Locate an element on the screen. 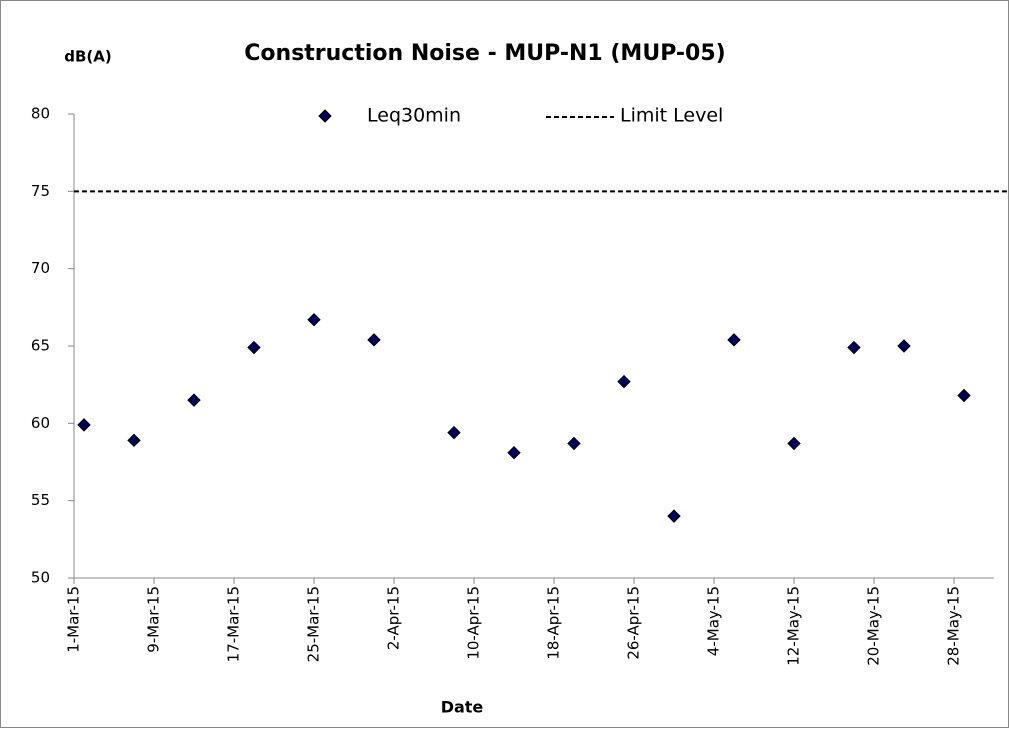  chart-title: Construction Noise - MUP-N1 (MUP-05) is located at coordinates (484, 53).